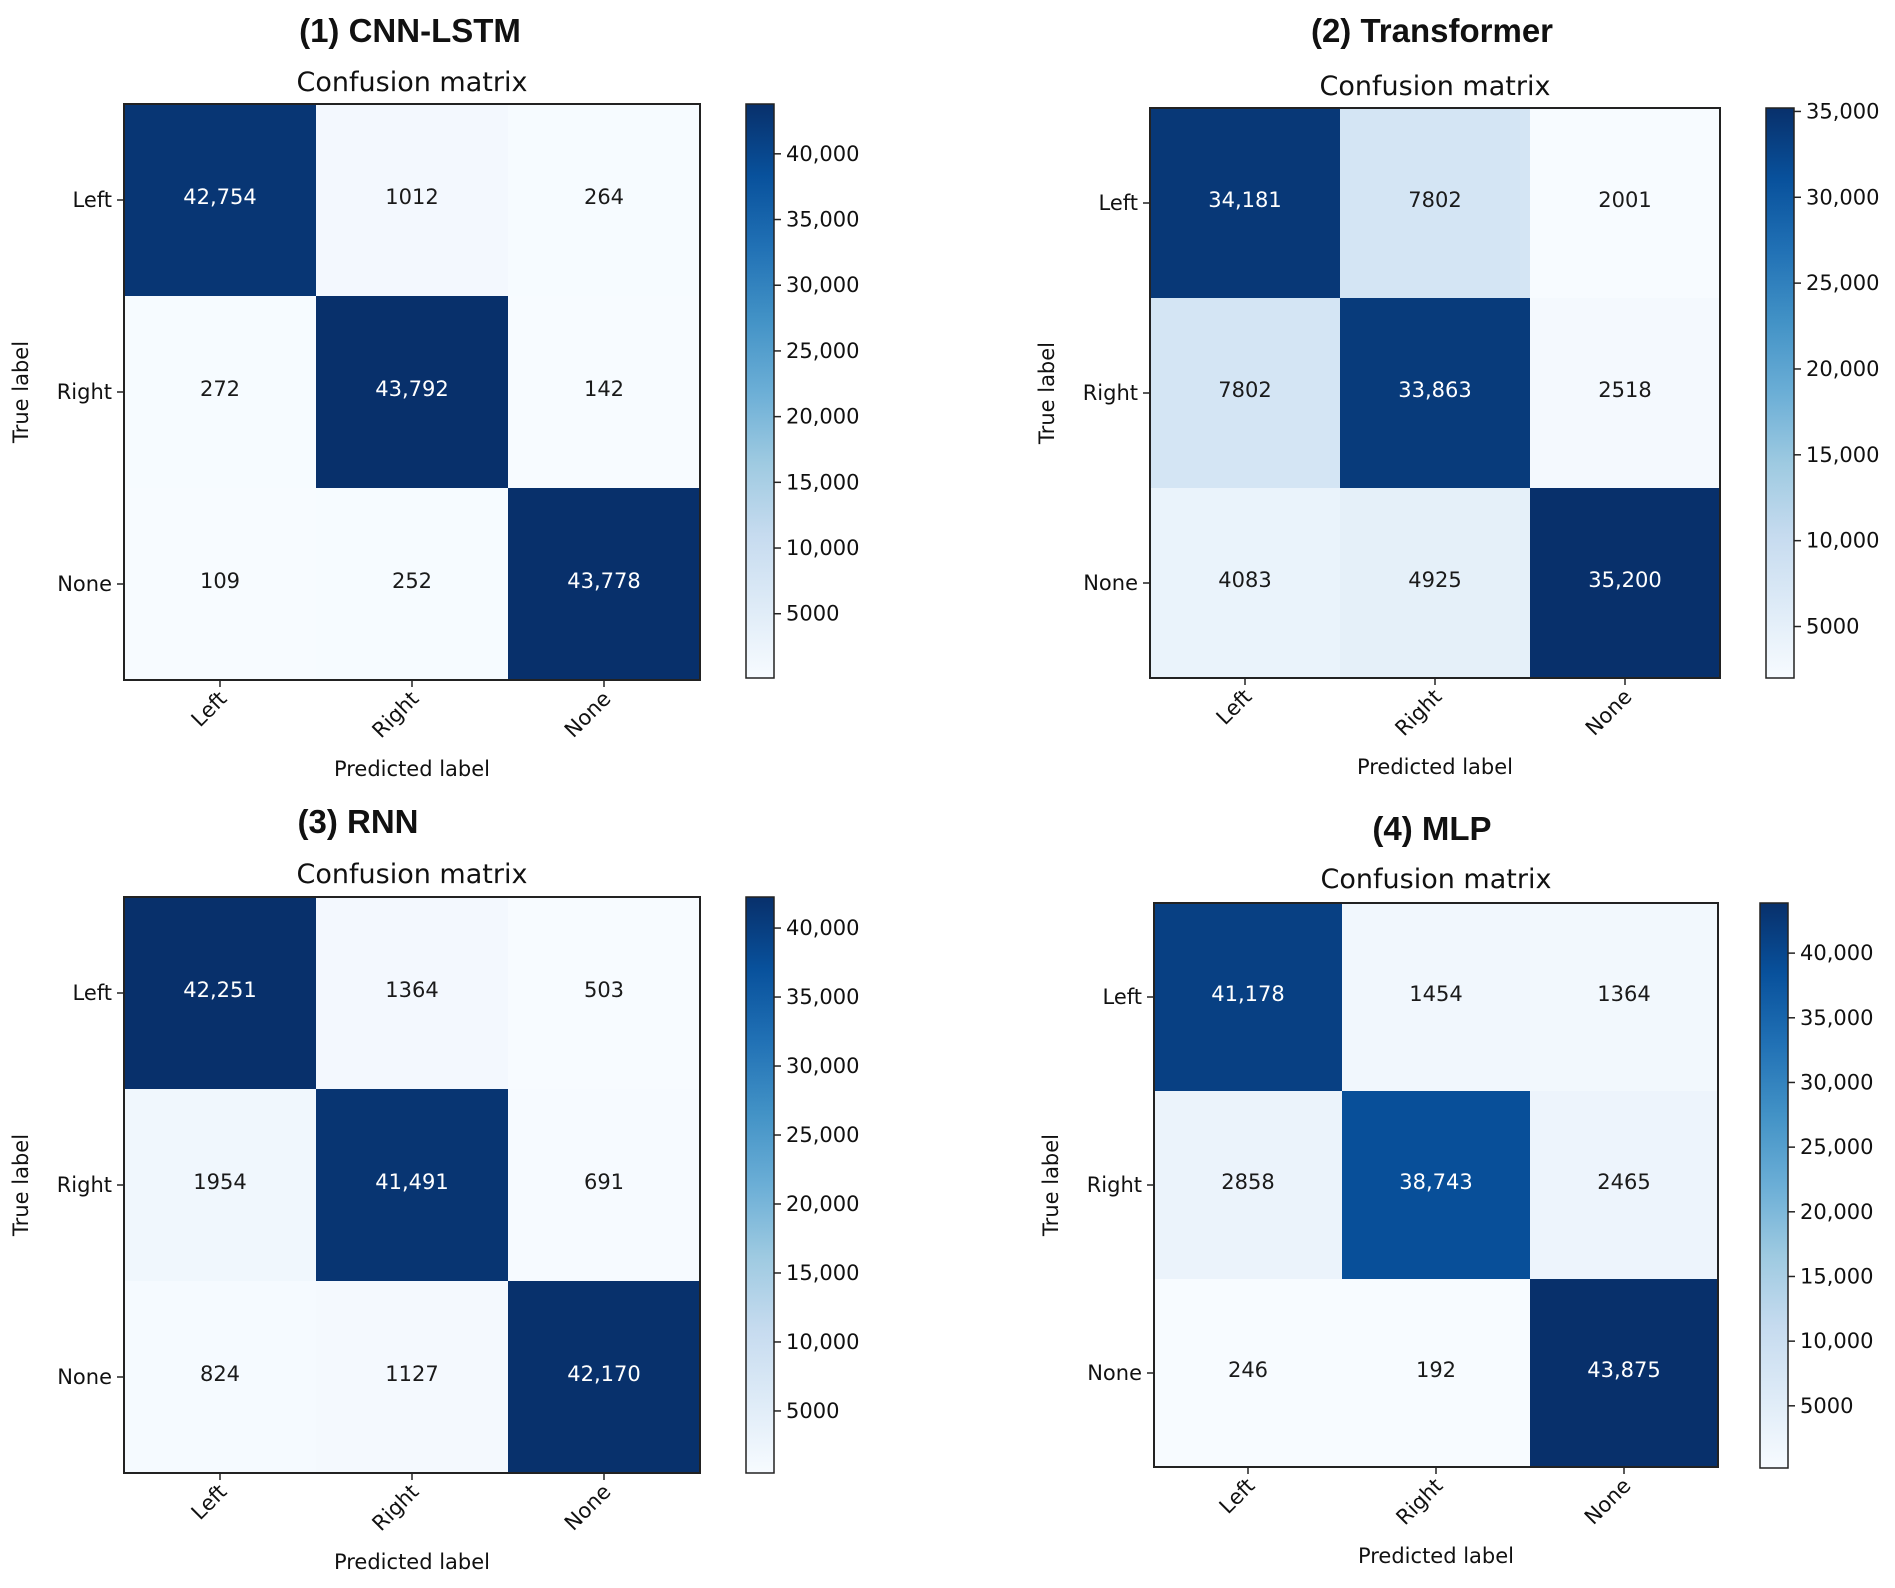 The height and width of the screenshot is (1588, 1895). What do you see at coordinates (1826, 1406) in the screenshot?
I see `colorbar-tick-label: 5000` at bounding box center [1826, 1406].